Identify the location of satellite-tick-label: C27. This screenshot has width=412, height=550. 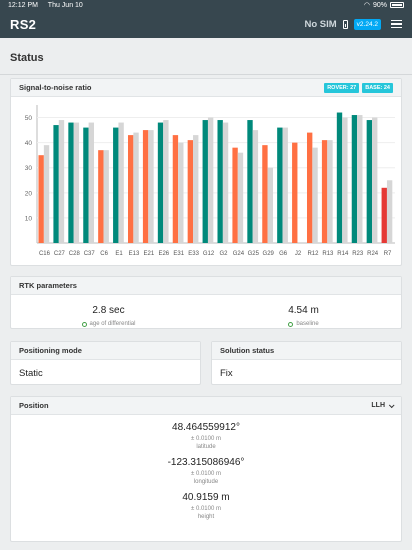
(60, 254).